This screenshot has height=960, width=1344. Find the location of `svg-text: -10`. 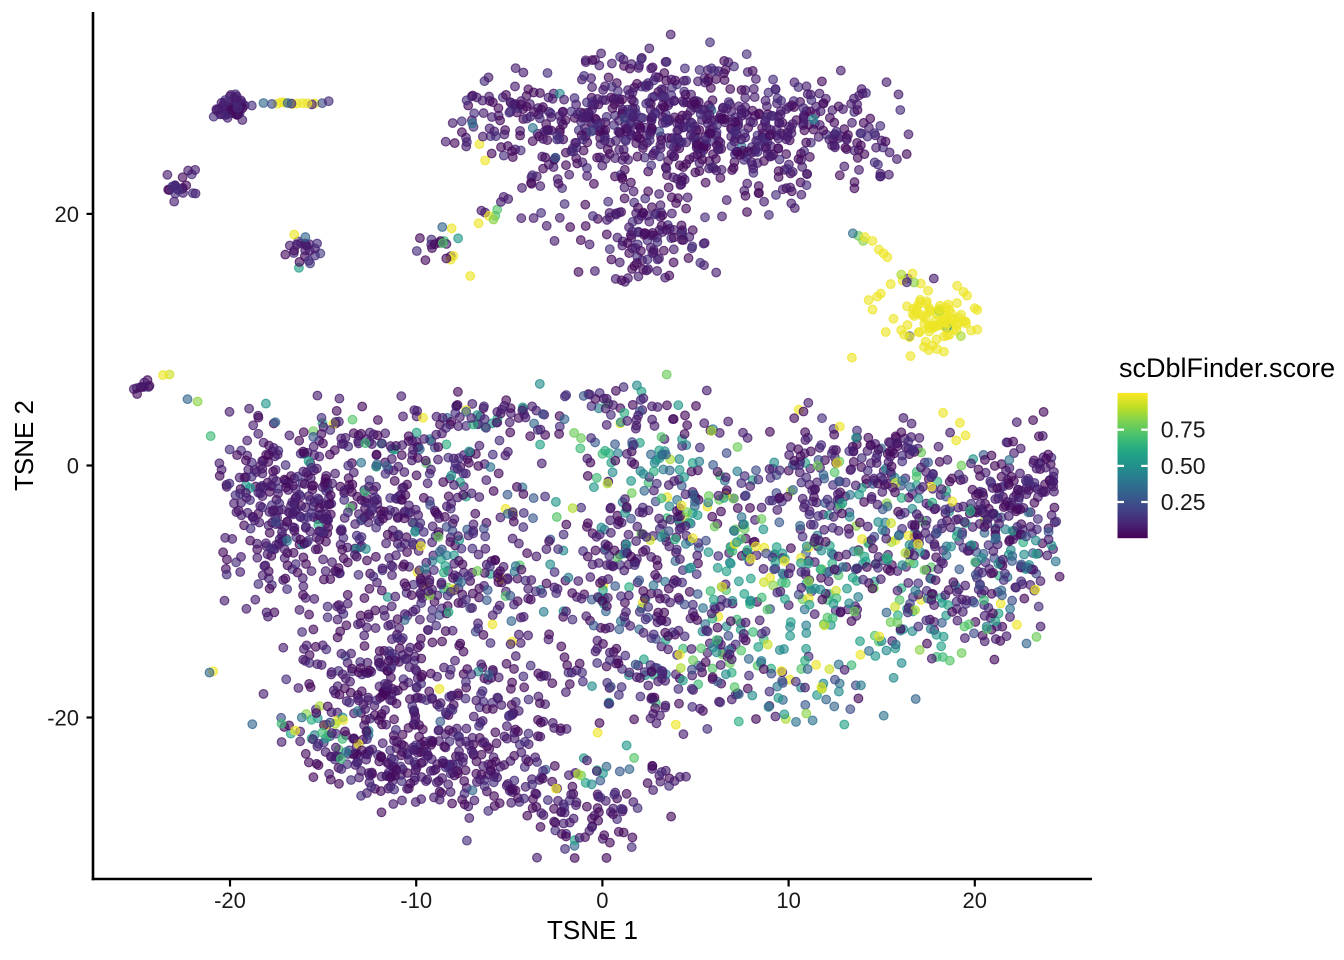

svg-text: -10 is located at coordinates (416, 900).